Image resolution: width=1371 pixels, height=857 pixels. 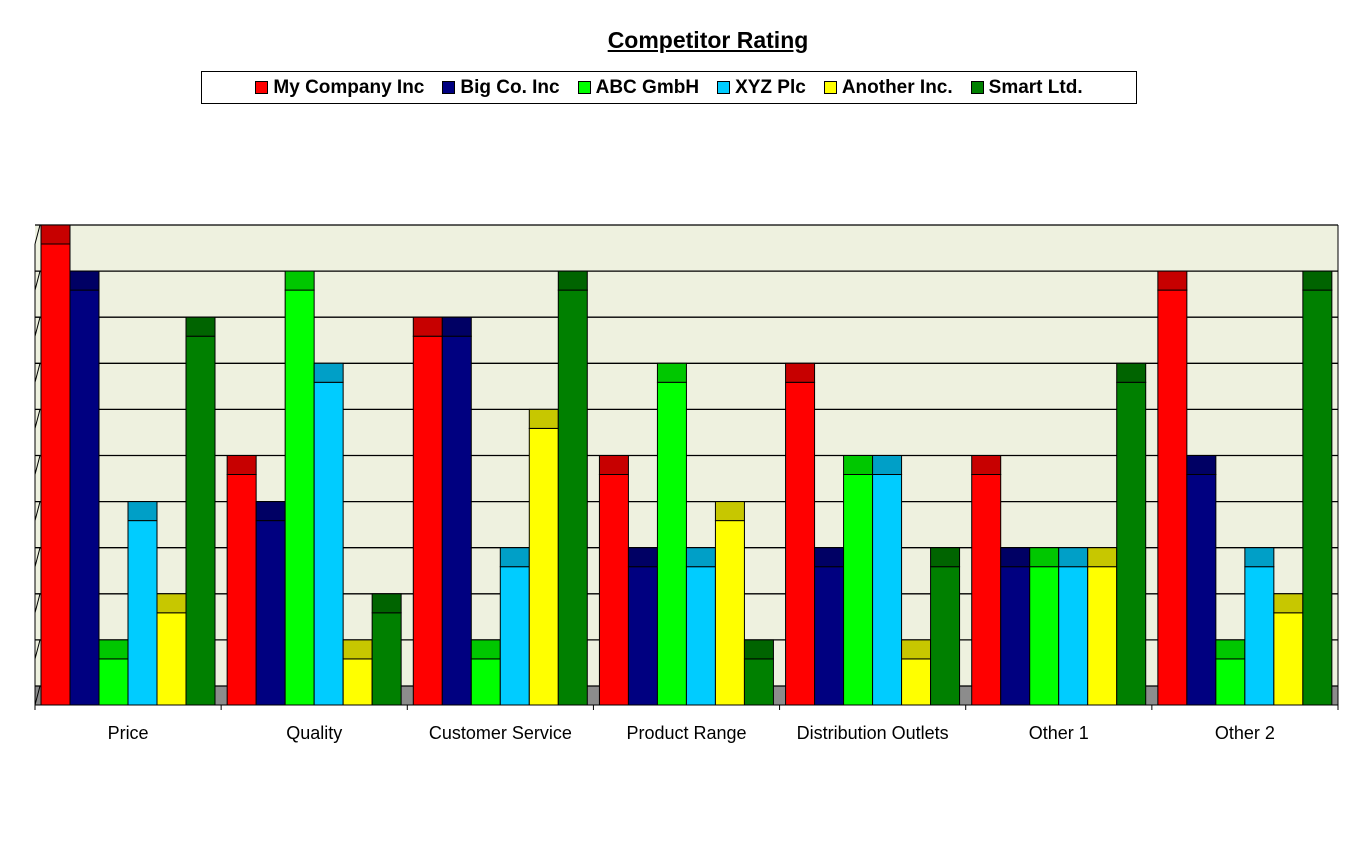 What do you see at coordinates (873, 733) in the screenshot?
I see `x-tick-label: Distribution Outlets` at bounding box center [873, 733].